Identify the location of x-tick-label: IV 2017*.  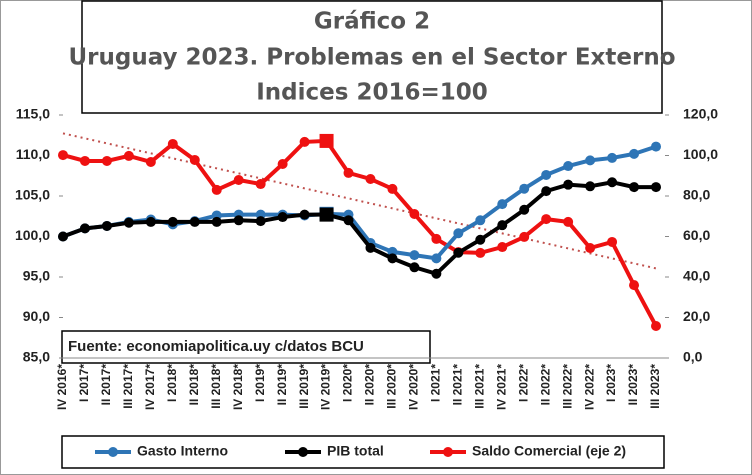
(150, 387).